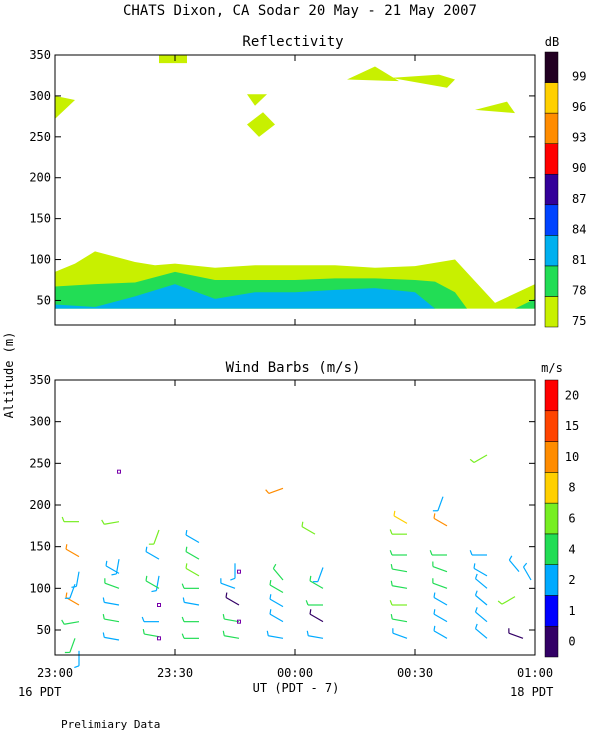 This screenshot has height=750, width=600. What do you see at coordinates (579, 229) in the screenshot?
I see `colorbar-label: 84` at bounding box center [579, 229].